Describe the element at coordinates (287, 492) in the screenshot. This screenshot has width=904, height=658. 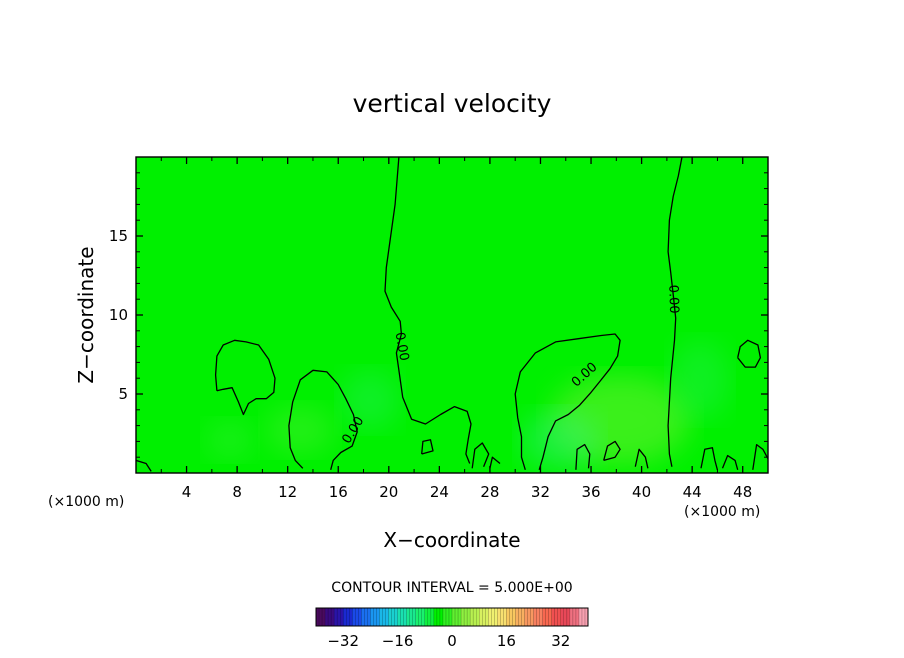
I see `x-tick-label: 12` at that location.